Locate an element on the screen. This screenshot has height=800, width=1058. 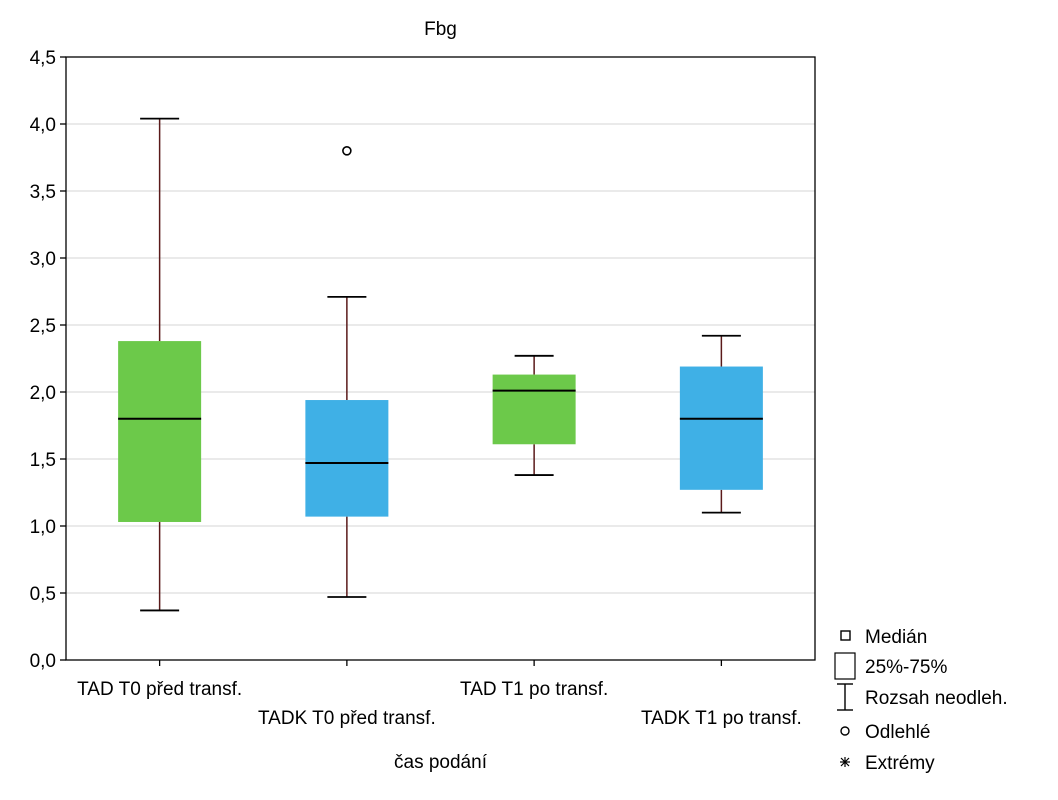
legend-median-icon is located at coordinates (845, 635).